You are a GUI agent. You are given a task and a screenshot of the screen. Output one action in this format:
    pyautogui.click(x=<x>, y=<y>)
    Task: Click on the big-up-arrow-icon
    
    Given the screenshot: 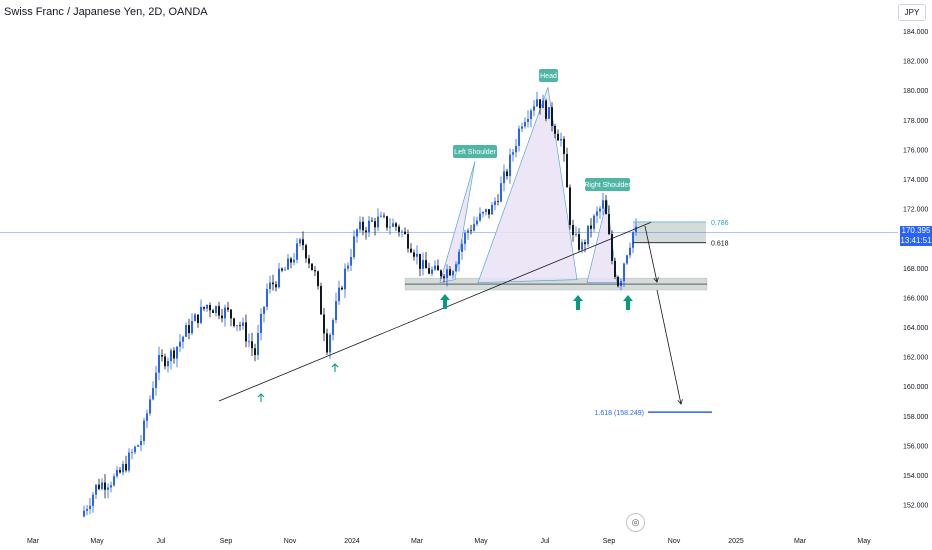 What is the action you would take?
    pyautogui.click(x=578, y=302)
    